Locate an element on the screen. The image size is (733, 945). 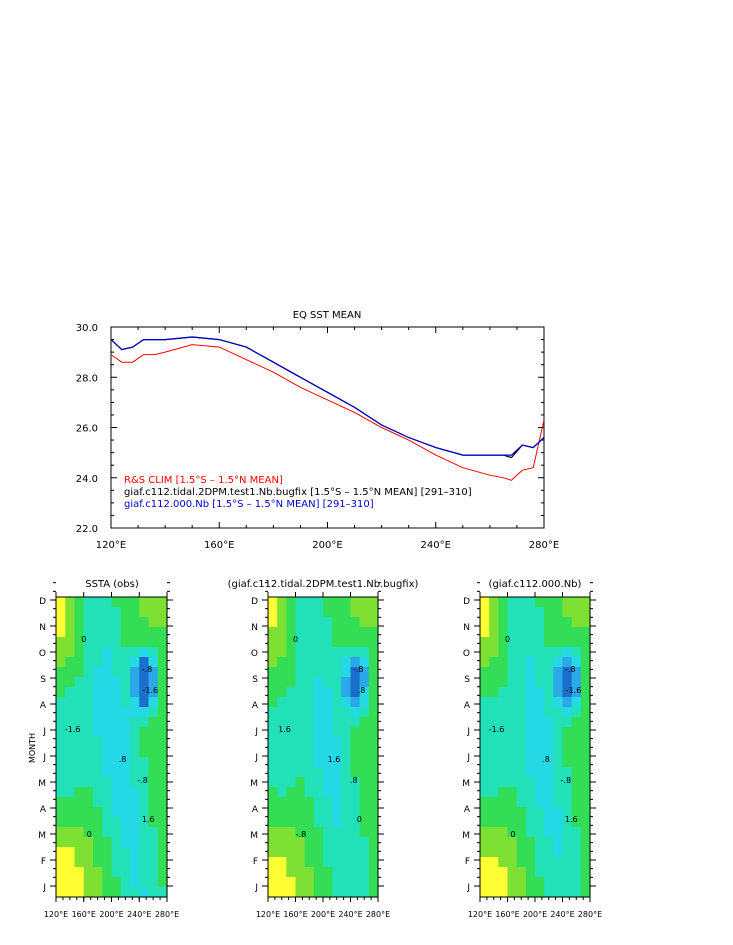
panel-month-label: A is located at coordinates (467, 810).